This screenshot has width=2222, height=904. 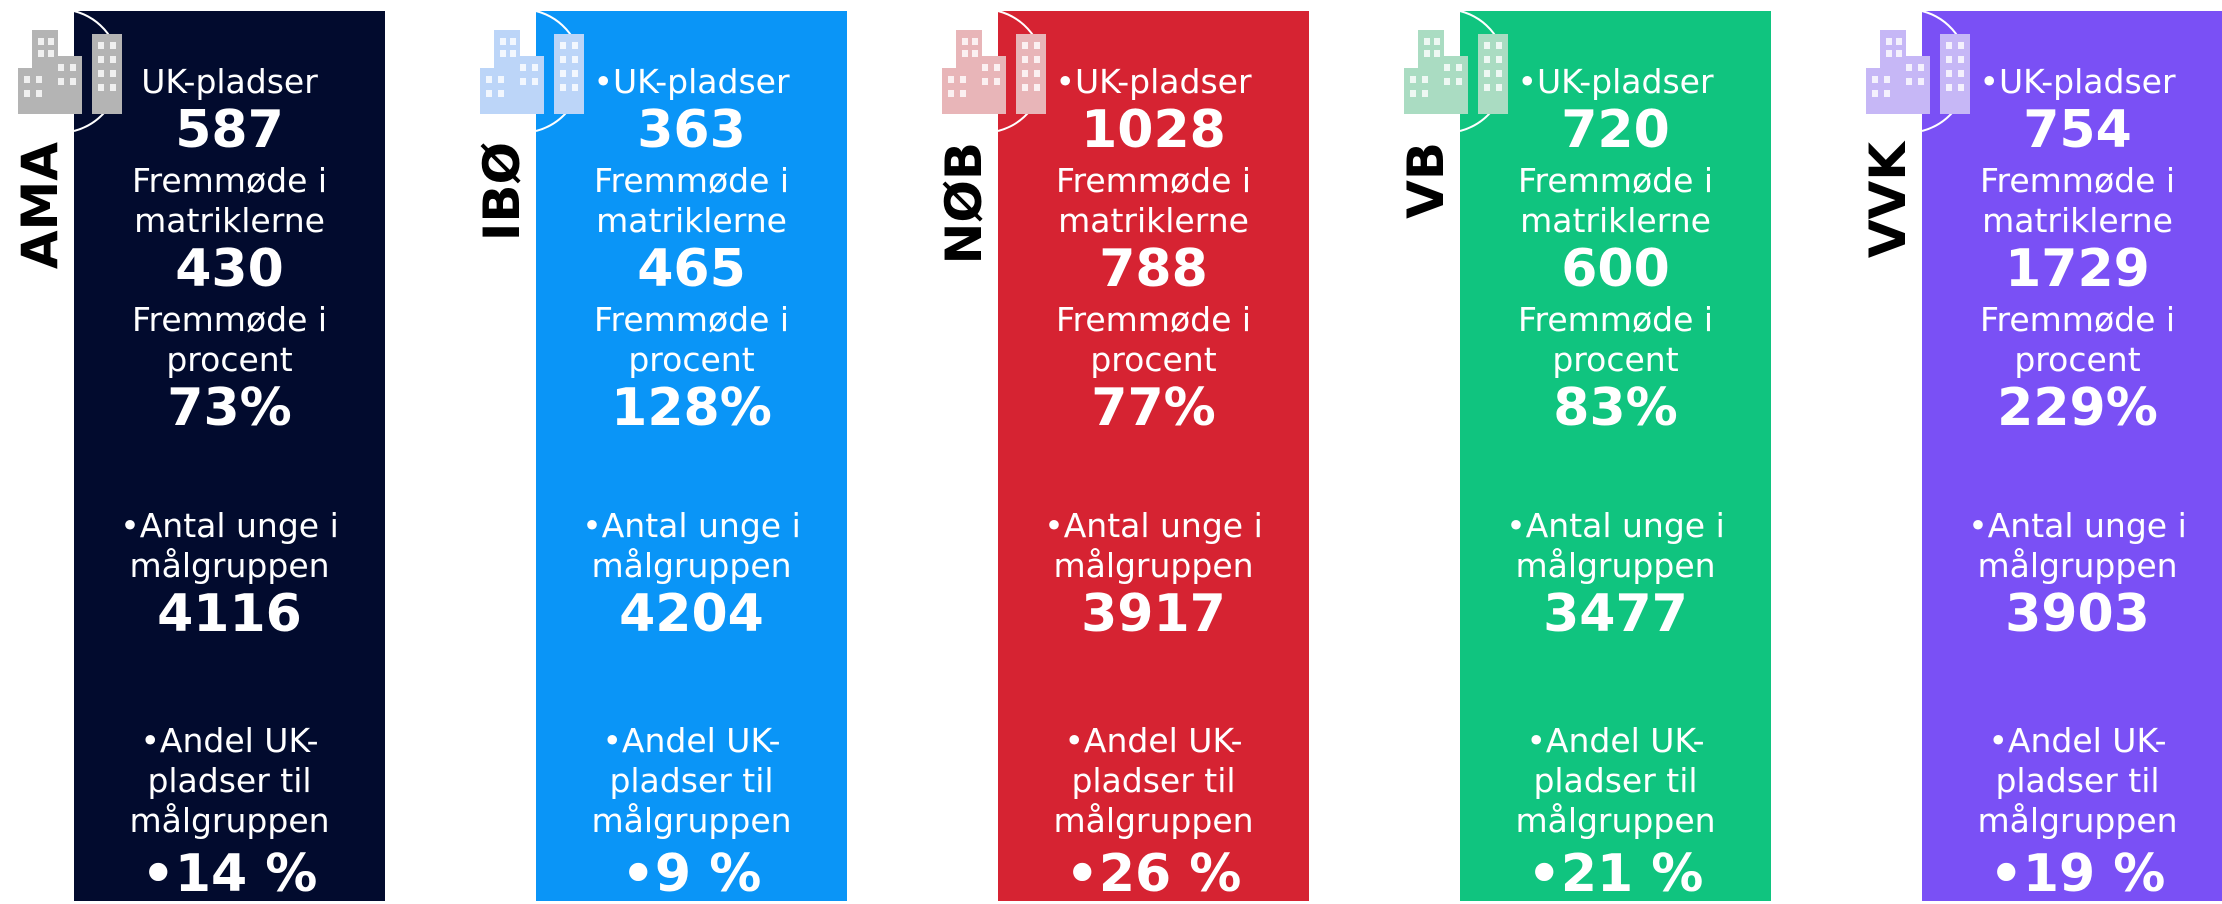 I want to click on metric-value: 21 %, so click(x=1615, y=874).